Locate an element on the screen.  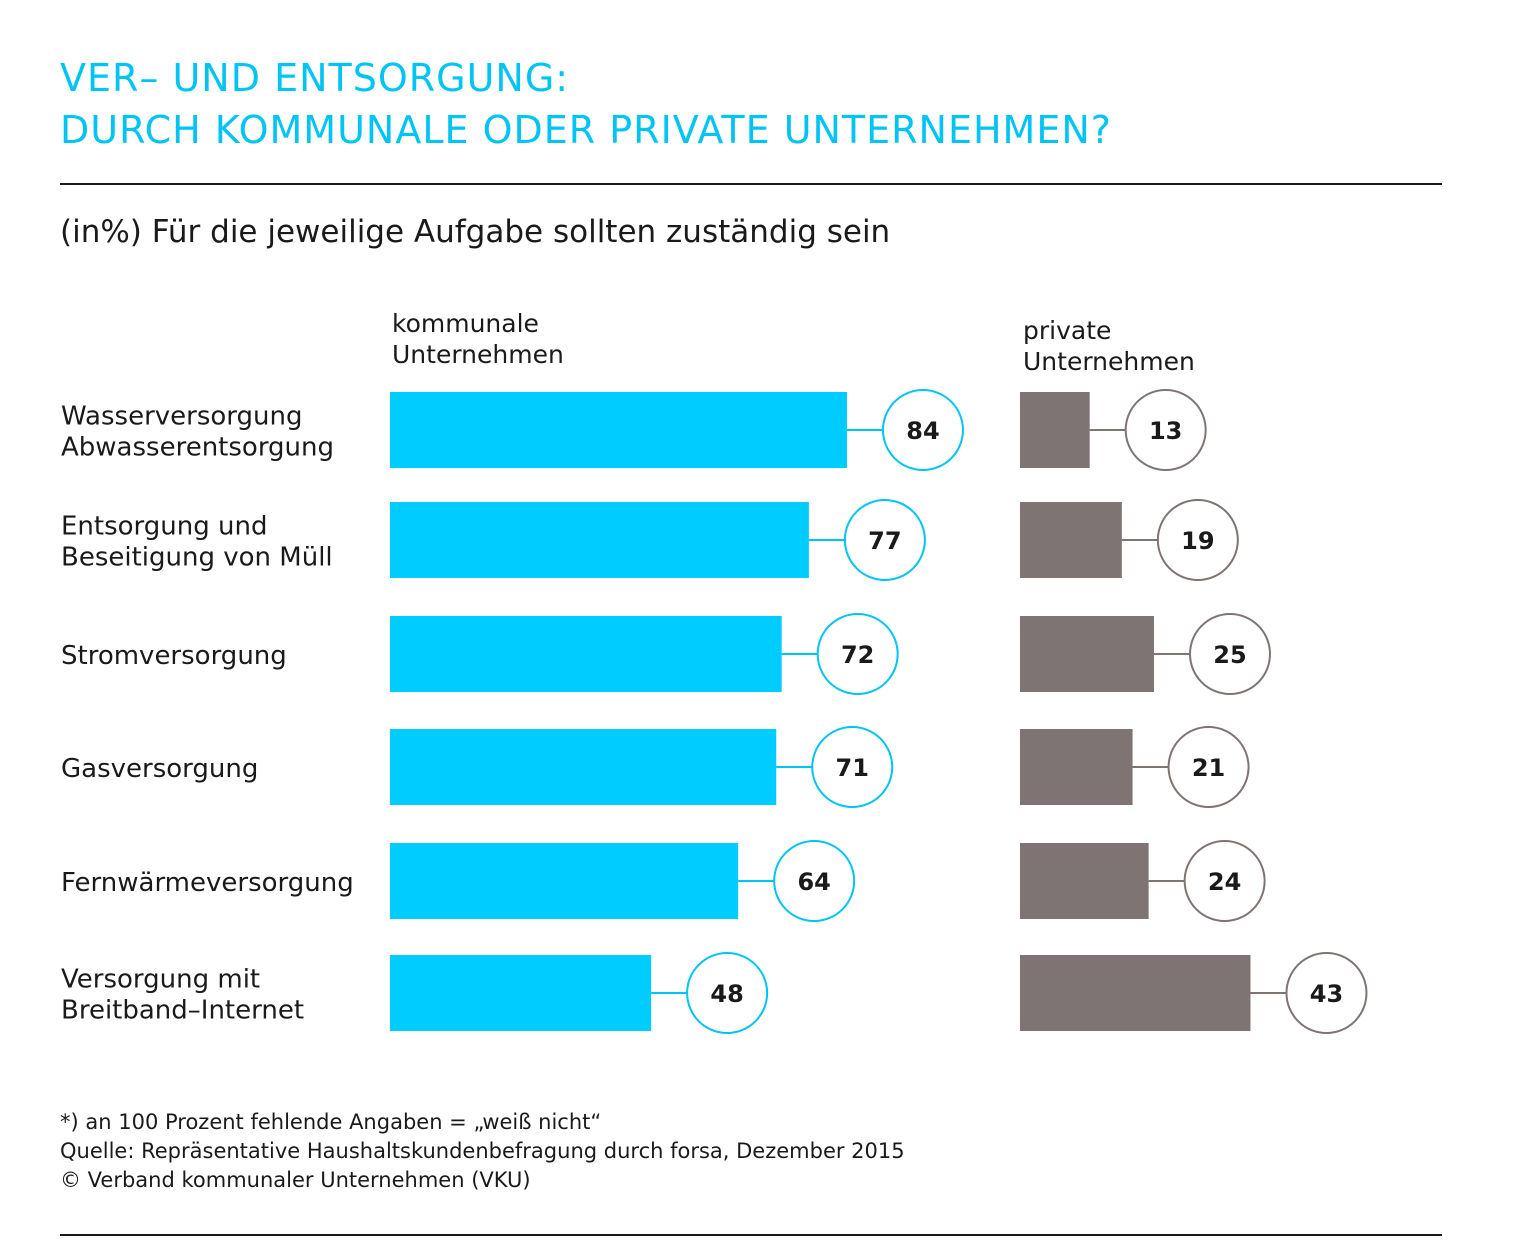
data-label: 21 is located at coordinates (1208, 768).